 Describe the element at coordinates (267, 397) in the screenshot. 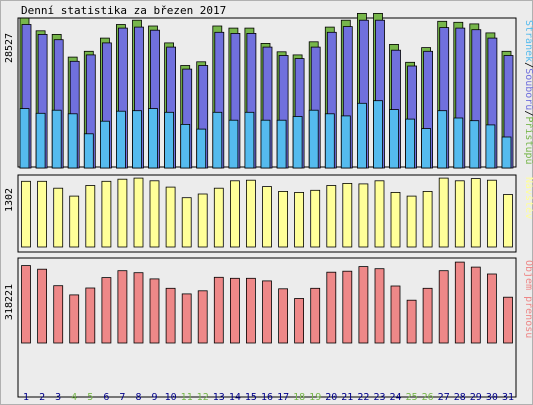

I see `x-tick-label: 16` at that location.